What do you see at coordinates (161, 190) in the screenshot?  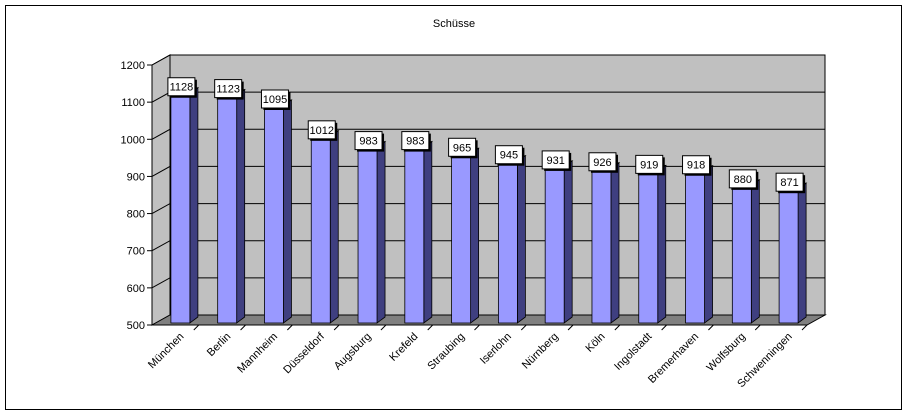 I see `side-wall` at bounding box center [161, 190].